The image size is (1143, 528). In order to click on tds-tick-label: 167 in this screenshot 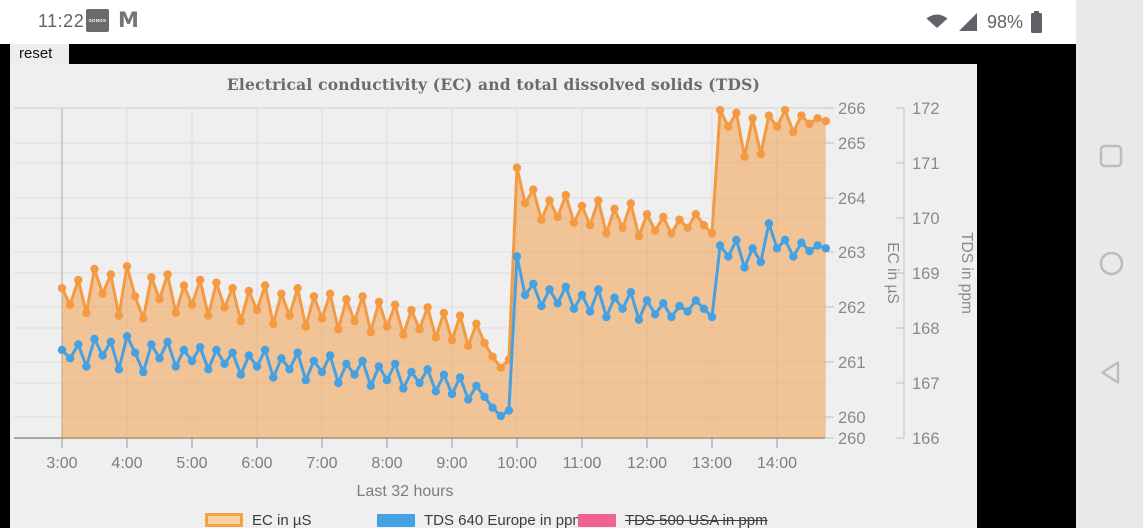, I will do `click(926, 384)`.